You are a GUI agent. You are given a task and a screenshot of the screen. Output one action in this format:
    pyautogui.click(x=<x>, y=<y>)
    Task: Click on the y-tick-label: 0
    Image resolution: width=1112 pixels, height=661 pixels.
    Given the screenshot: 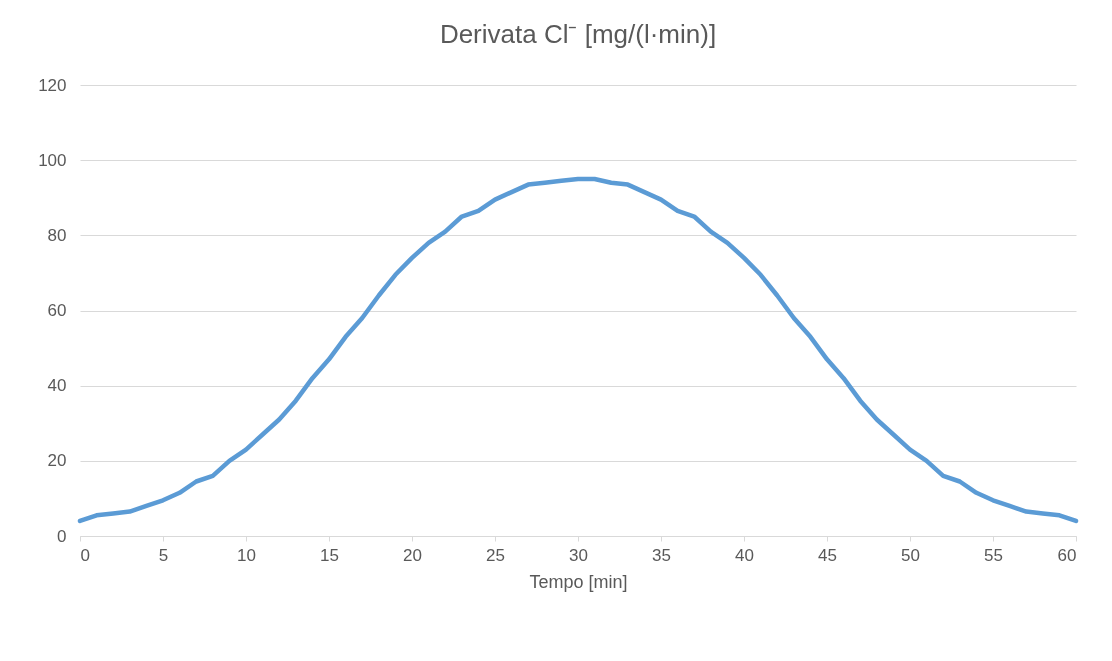 What is the action you would take?
    pyautogui.click(x=62, y=536)
    